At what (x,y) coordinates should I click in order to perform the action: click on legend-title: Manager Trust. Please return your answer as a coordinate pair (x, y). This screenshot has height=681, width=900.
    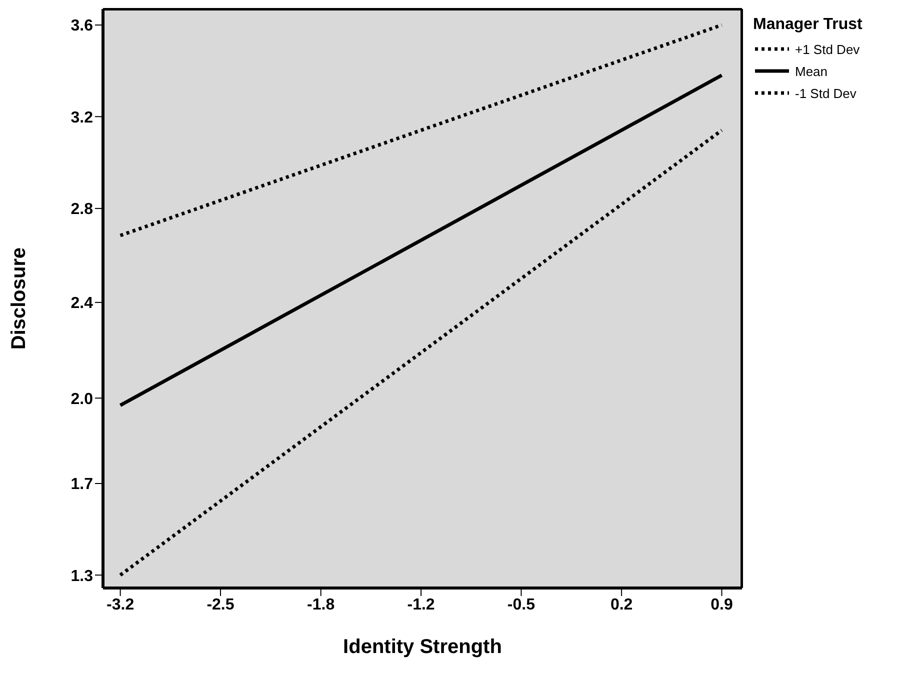
    Looking at the image, I should click on (807, 25).